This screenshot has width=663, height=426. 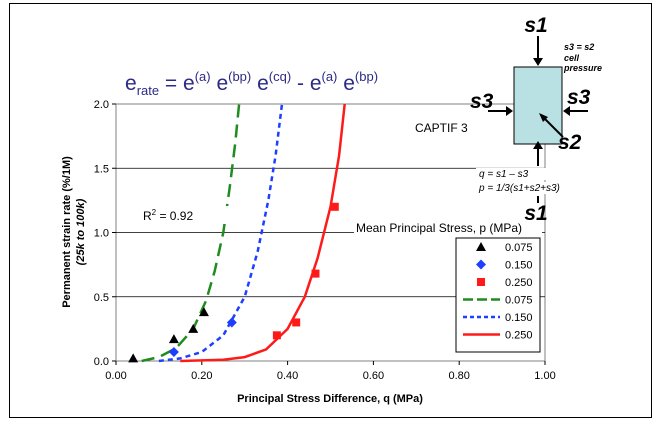 I want to click on x-tick-label: 0.40, so click(x=287, y=376).